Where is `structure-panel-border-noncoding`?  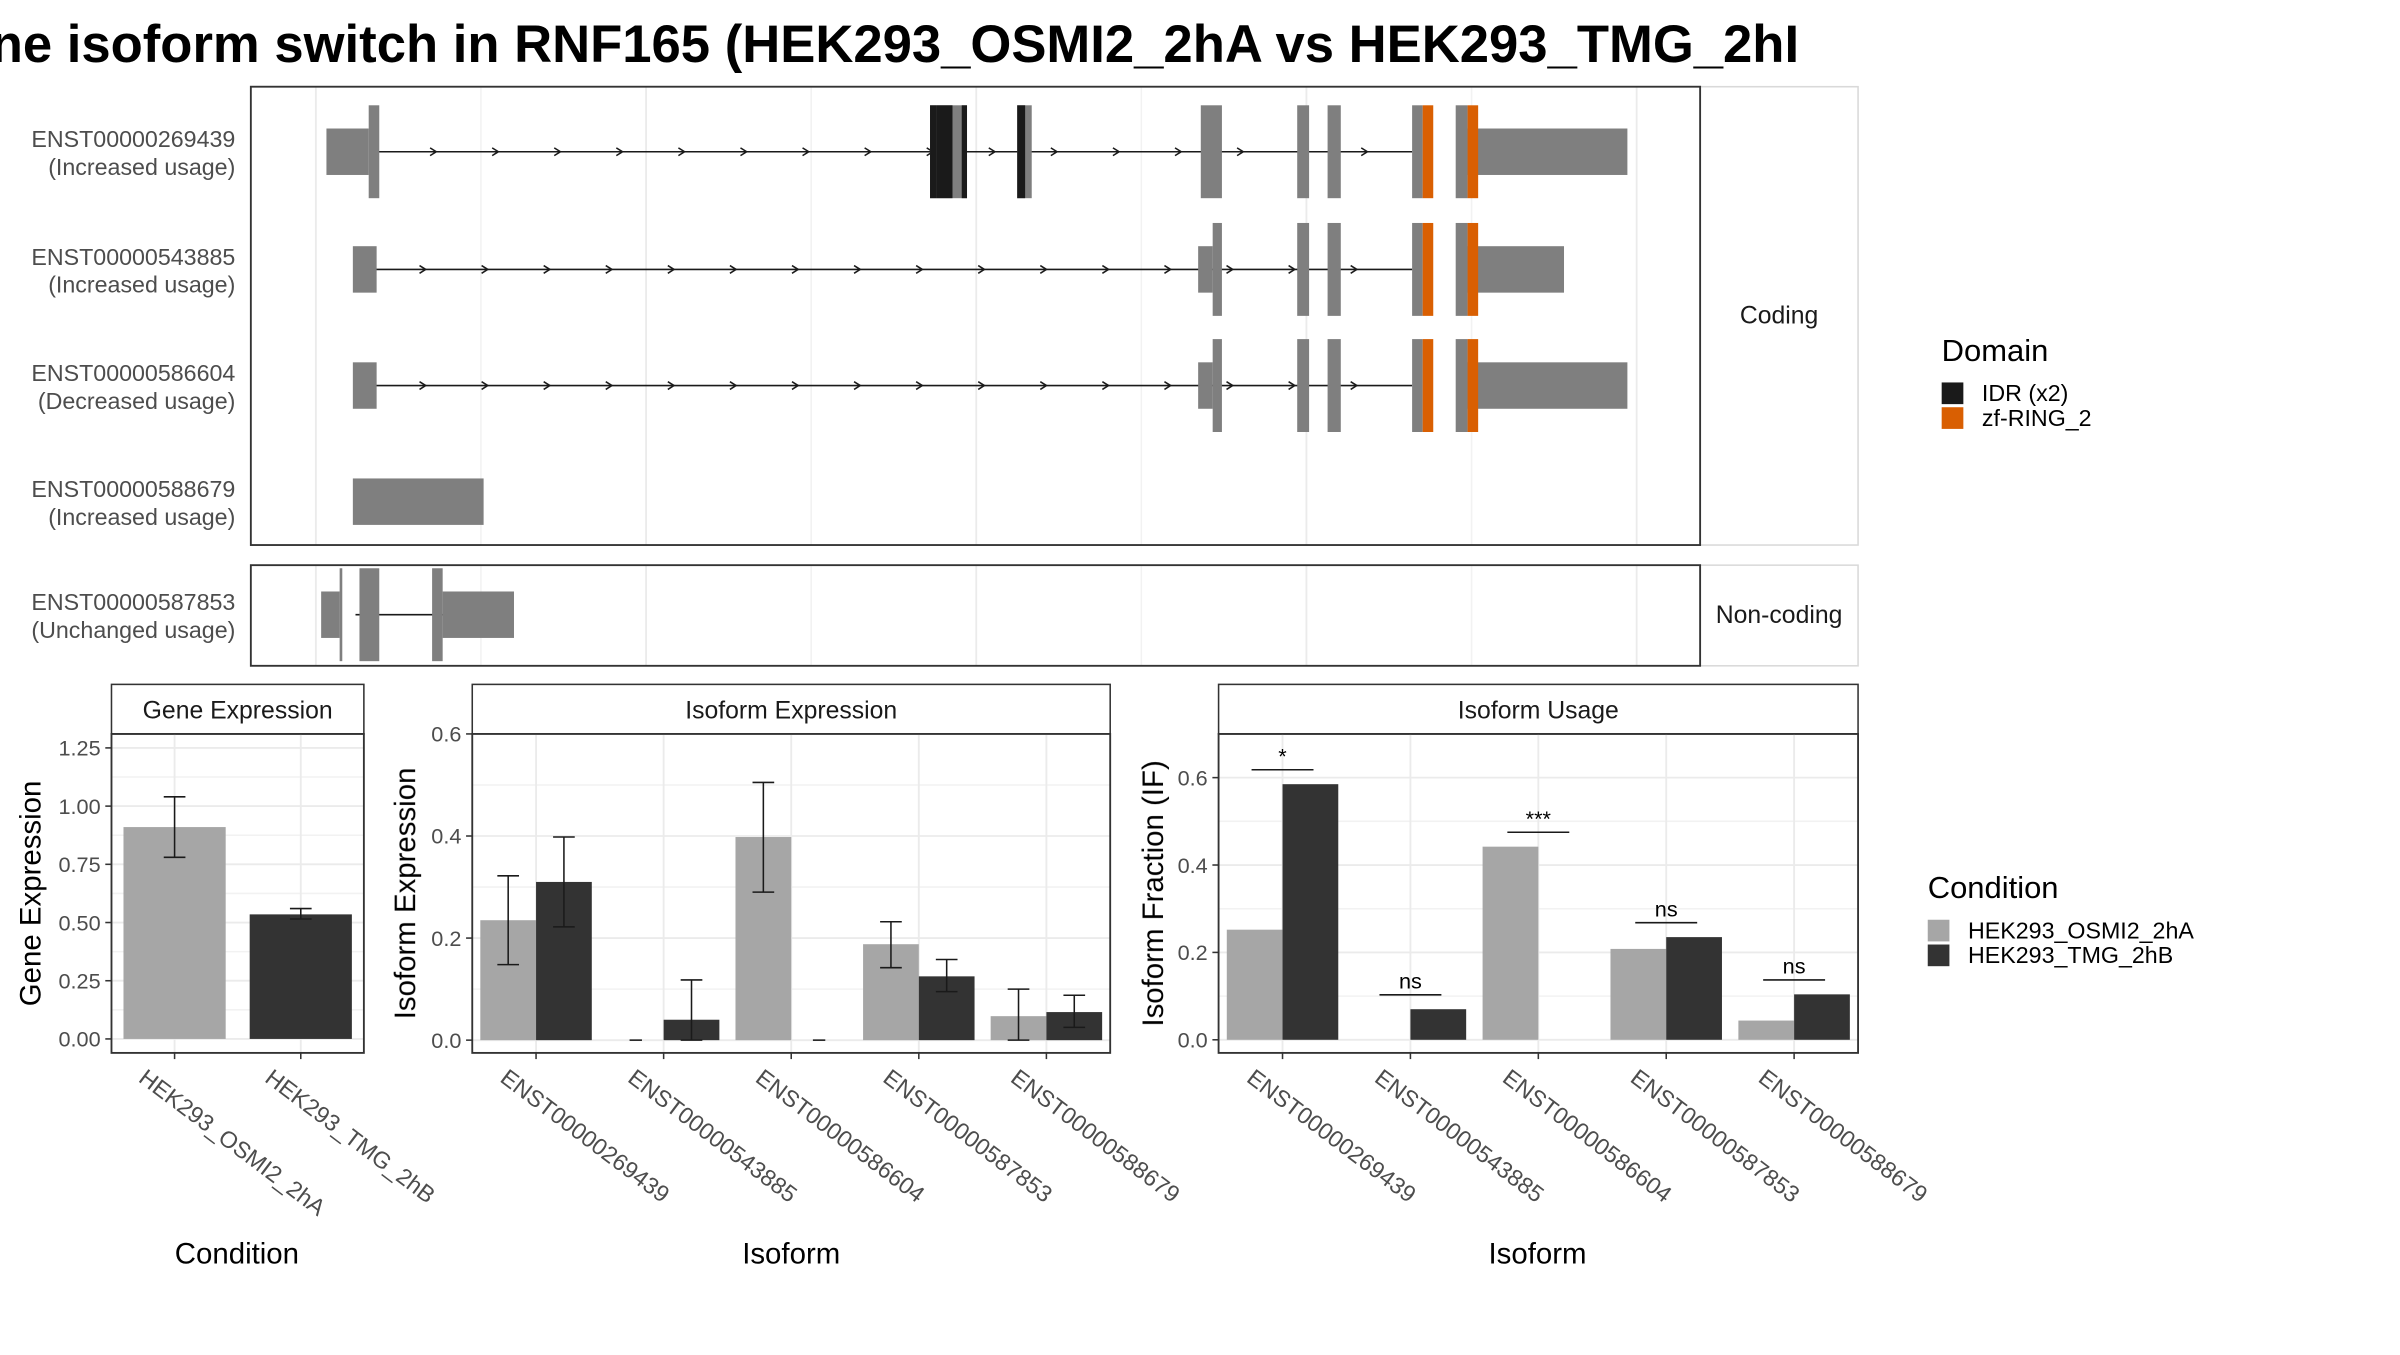 structure-panel-border-noncoding is located at coordinates (975, 615).